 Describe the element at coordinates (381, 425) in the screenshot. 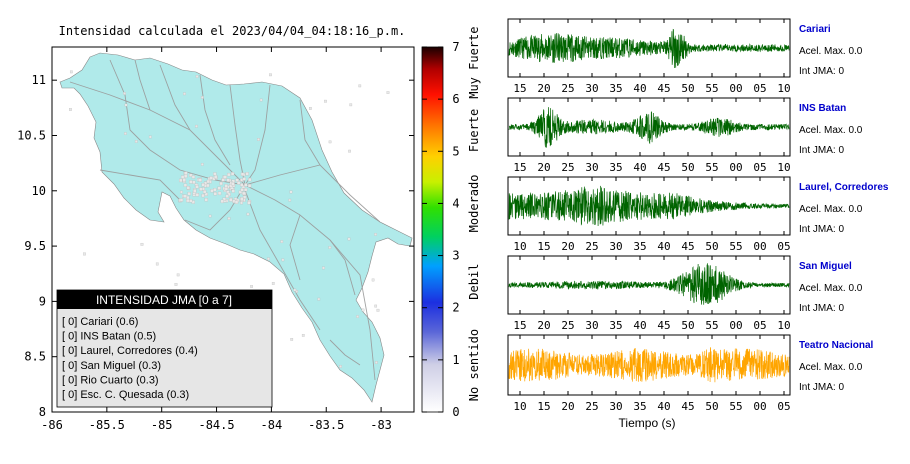

I see `map-x-tick-label: -83` at that location.